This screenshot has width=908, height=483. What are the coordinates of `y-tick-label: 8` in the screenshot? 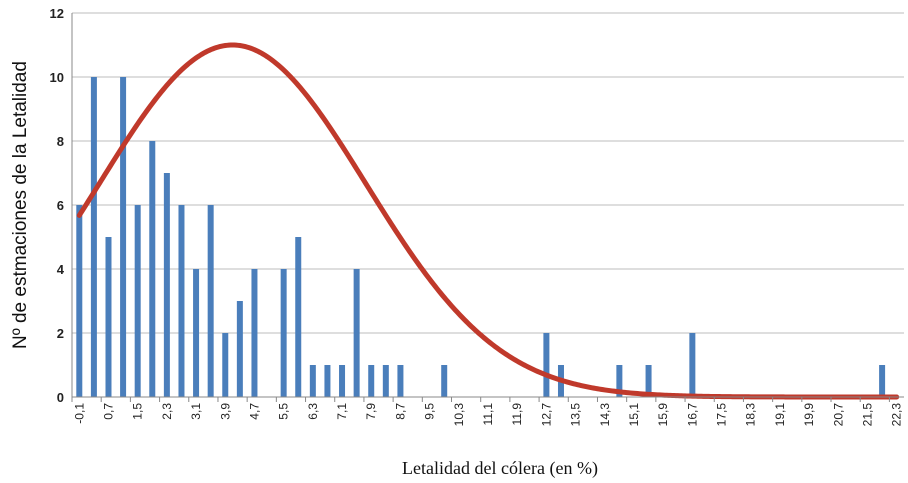 It's located at (60, 141).